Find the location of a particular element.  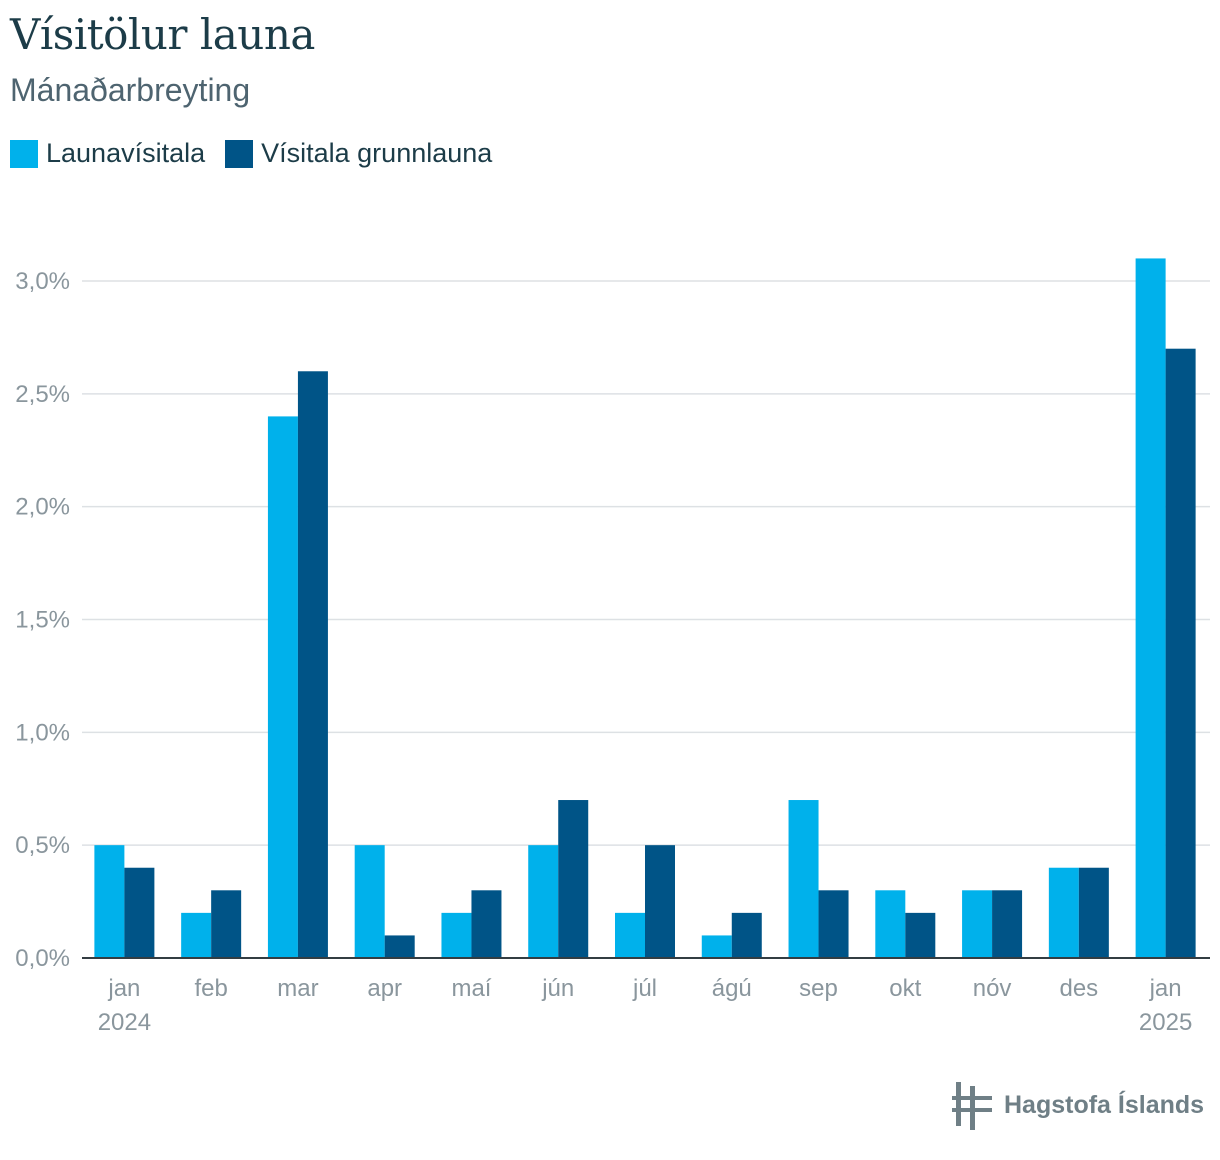

x-tick-label: nóv is located at coordinates (992, 988).